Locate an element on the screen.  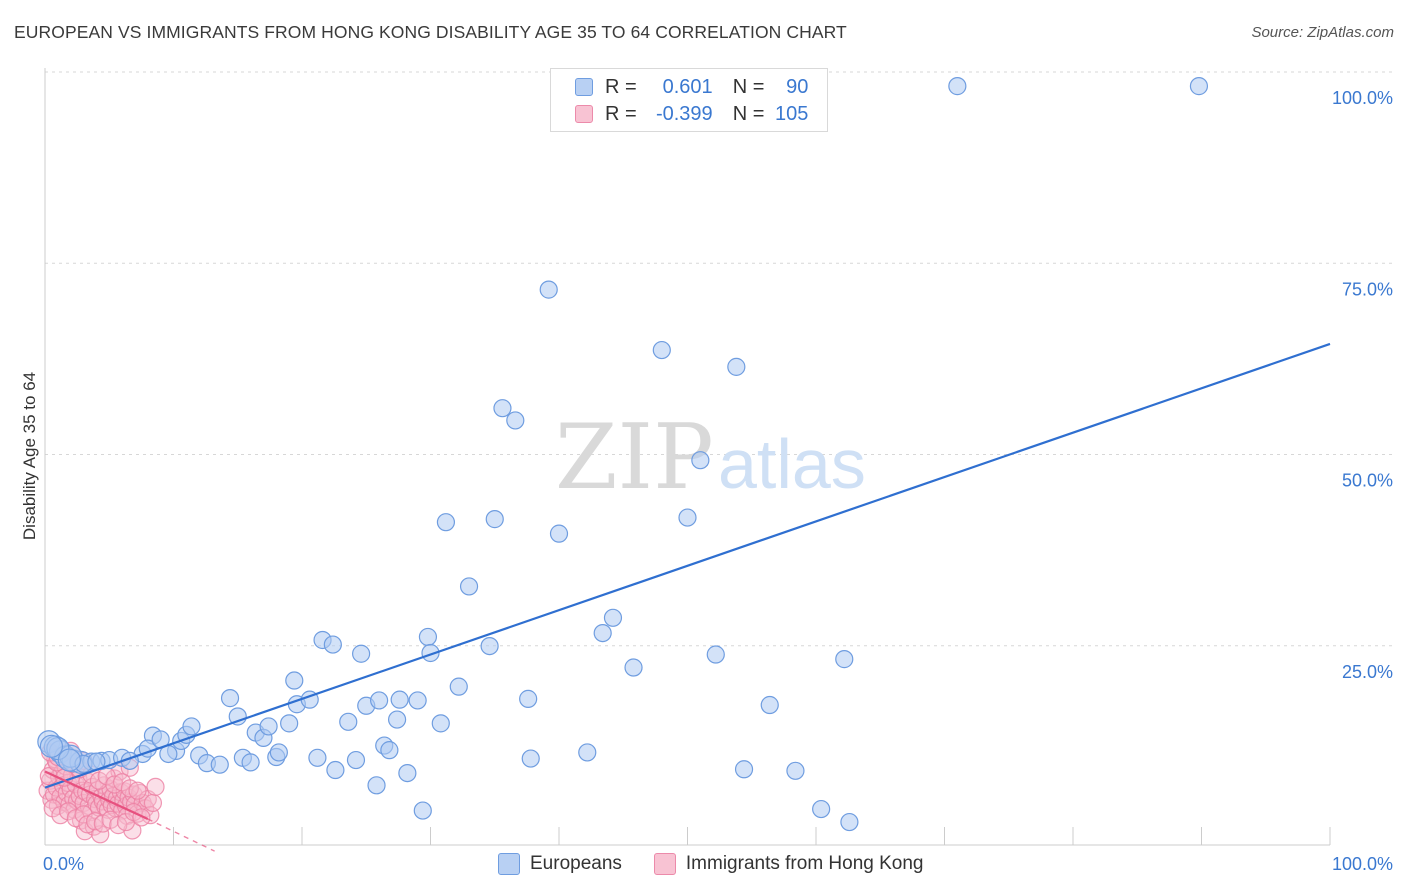
immigrants-trend-extension is located at coordinates (181, 835).